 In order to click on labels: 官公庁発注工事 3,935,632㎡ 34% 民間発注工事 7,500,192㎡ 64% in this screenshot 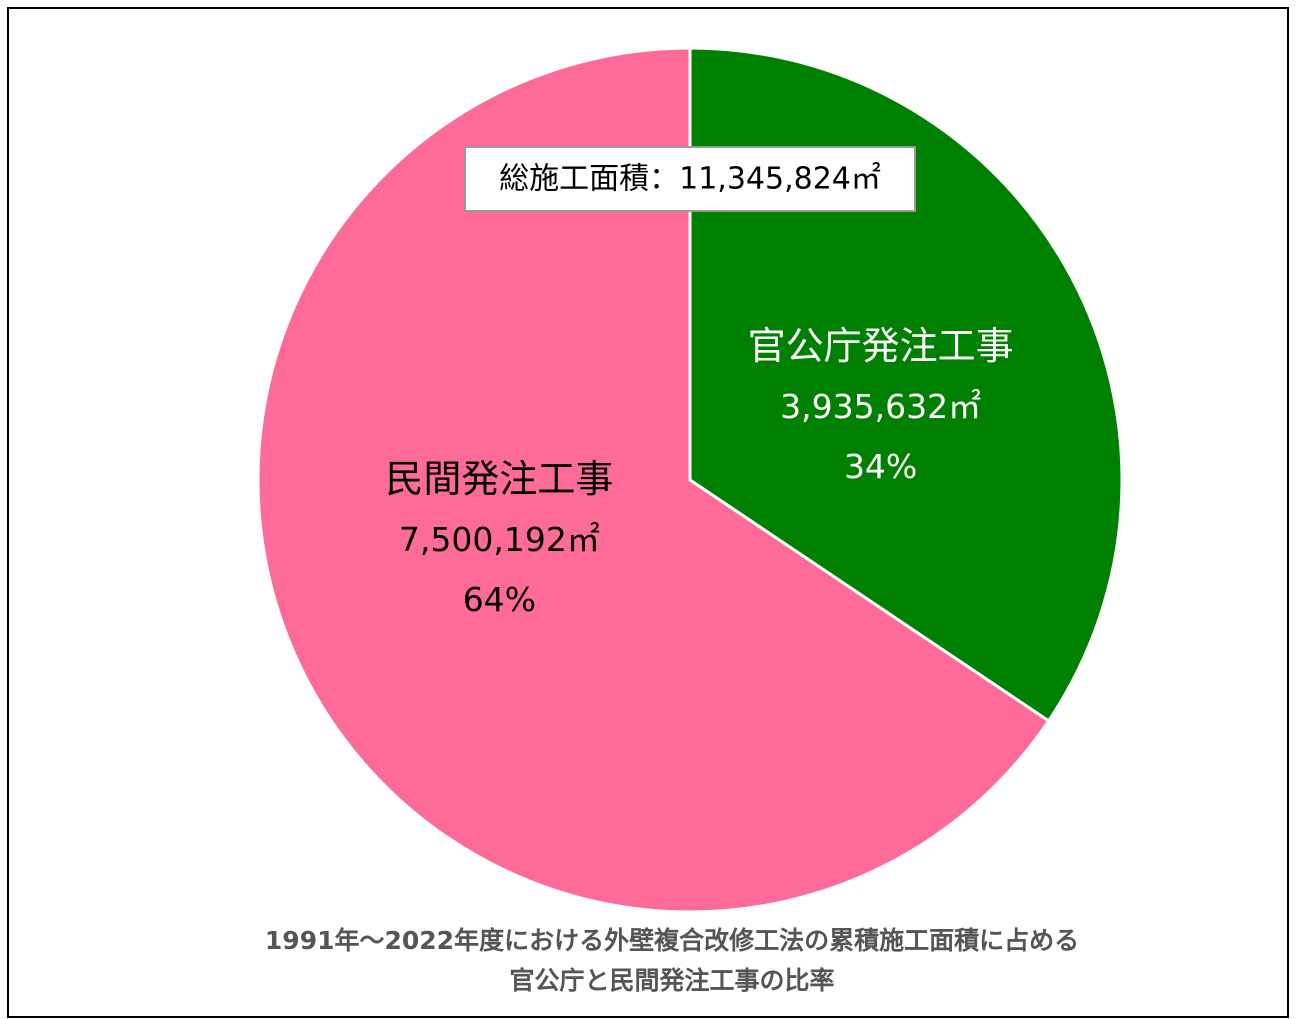, I will do `click(699, 471)`.